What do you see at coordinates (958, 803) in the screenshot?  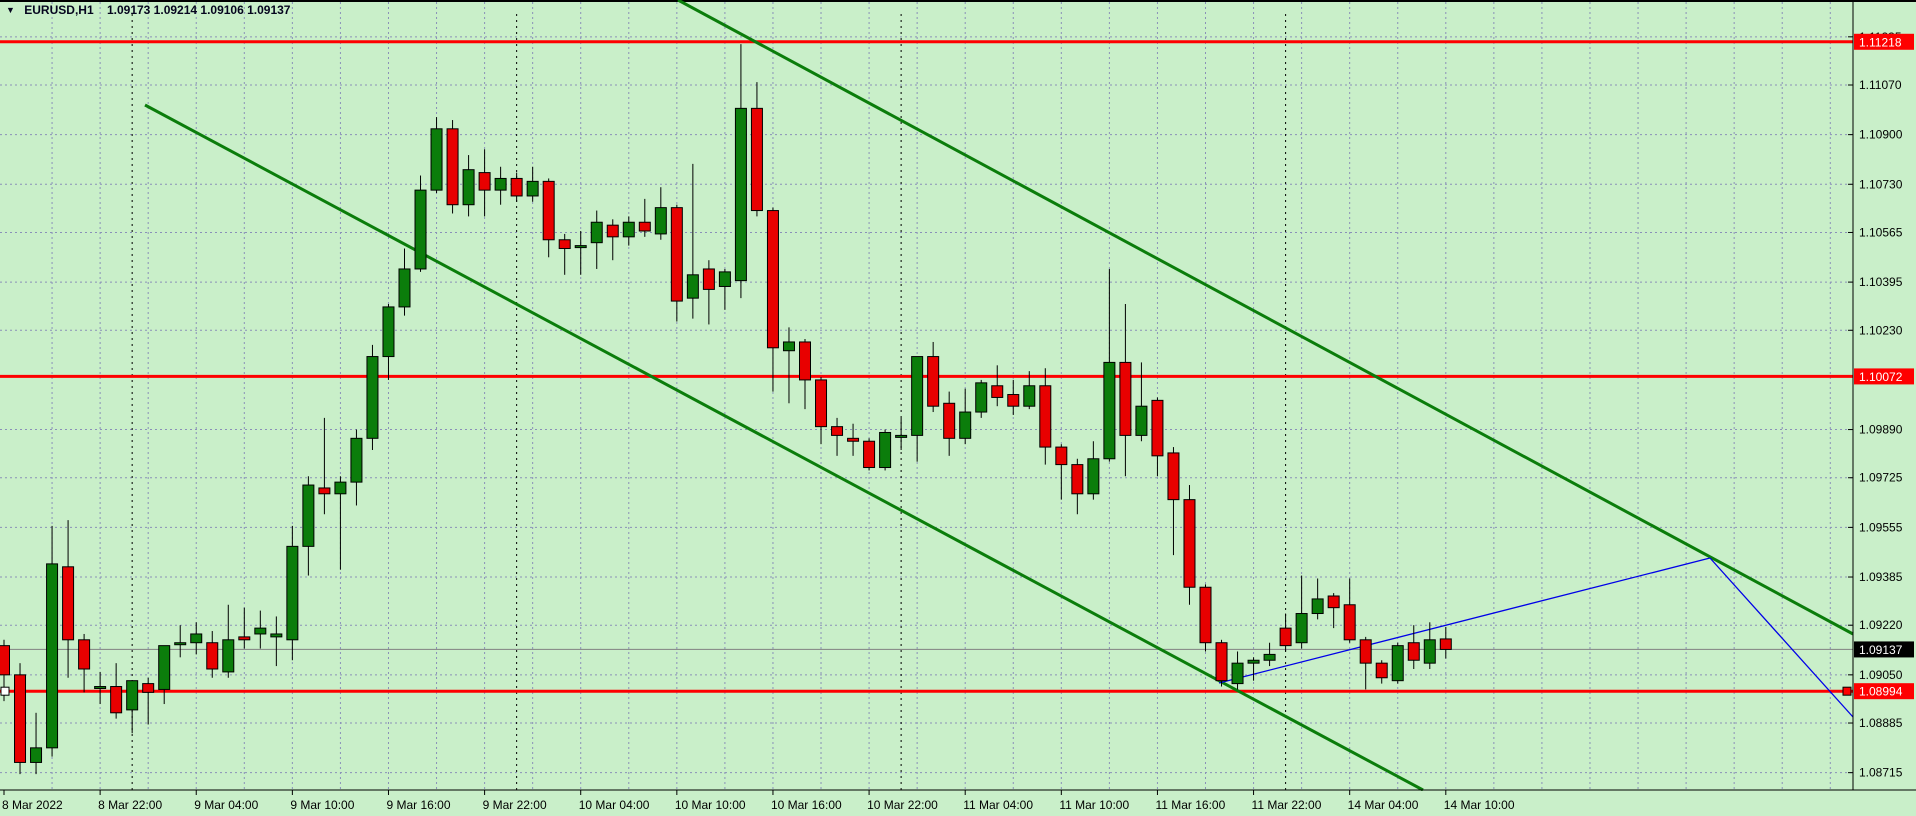 I see `time-axis-panel` at bounding box center [958, 803].